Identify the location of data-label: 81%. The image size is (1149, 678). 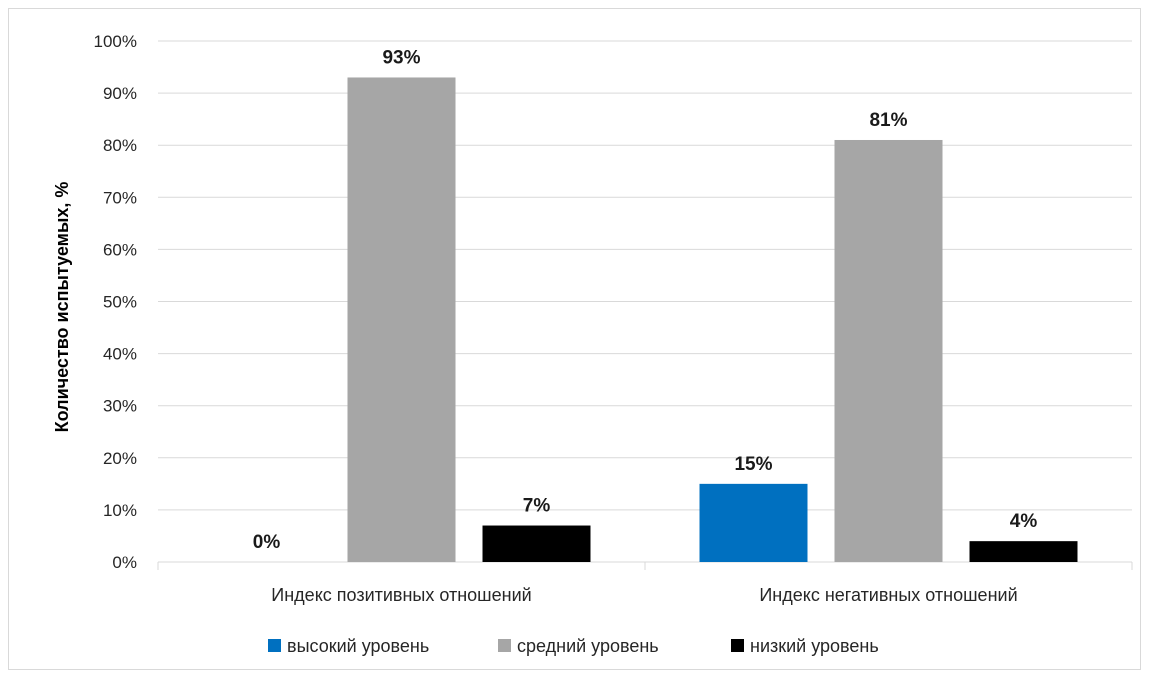
(888, 120).